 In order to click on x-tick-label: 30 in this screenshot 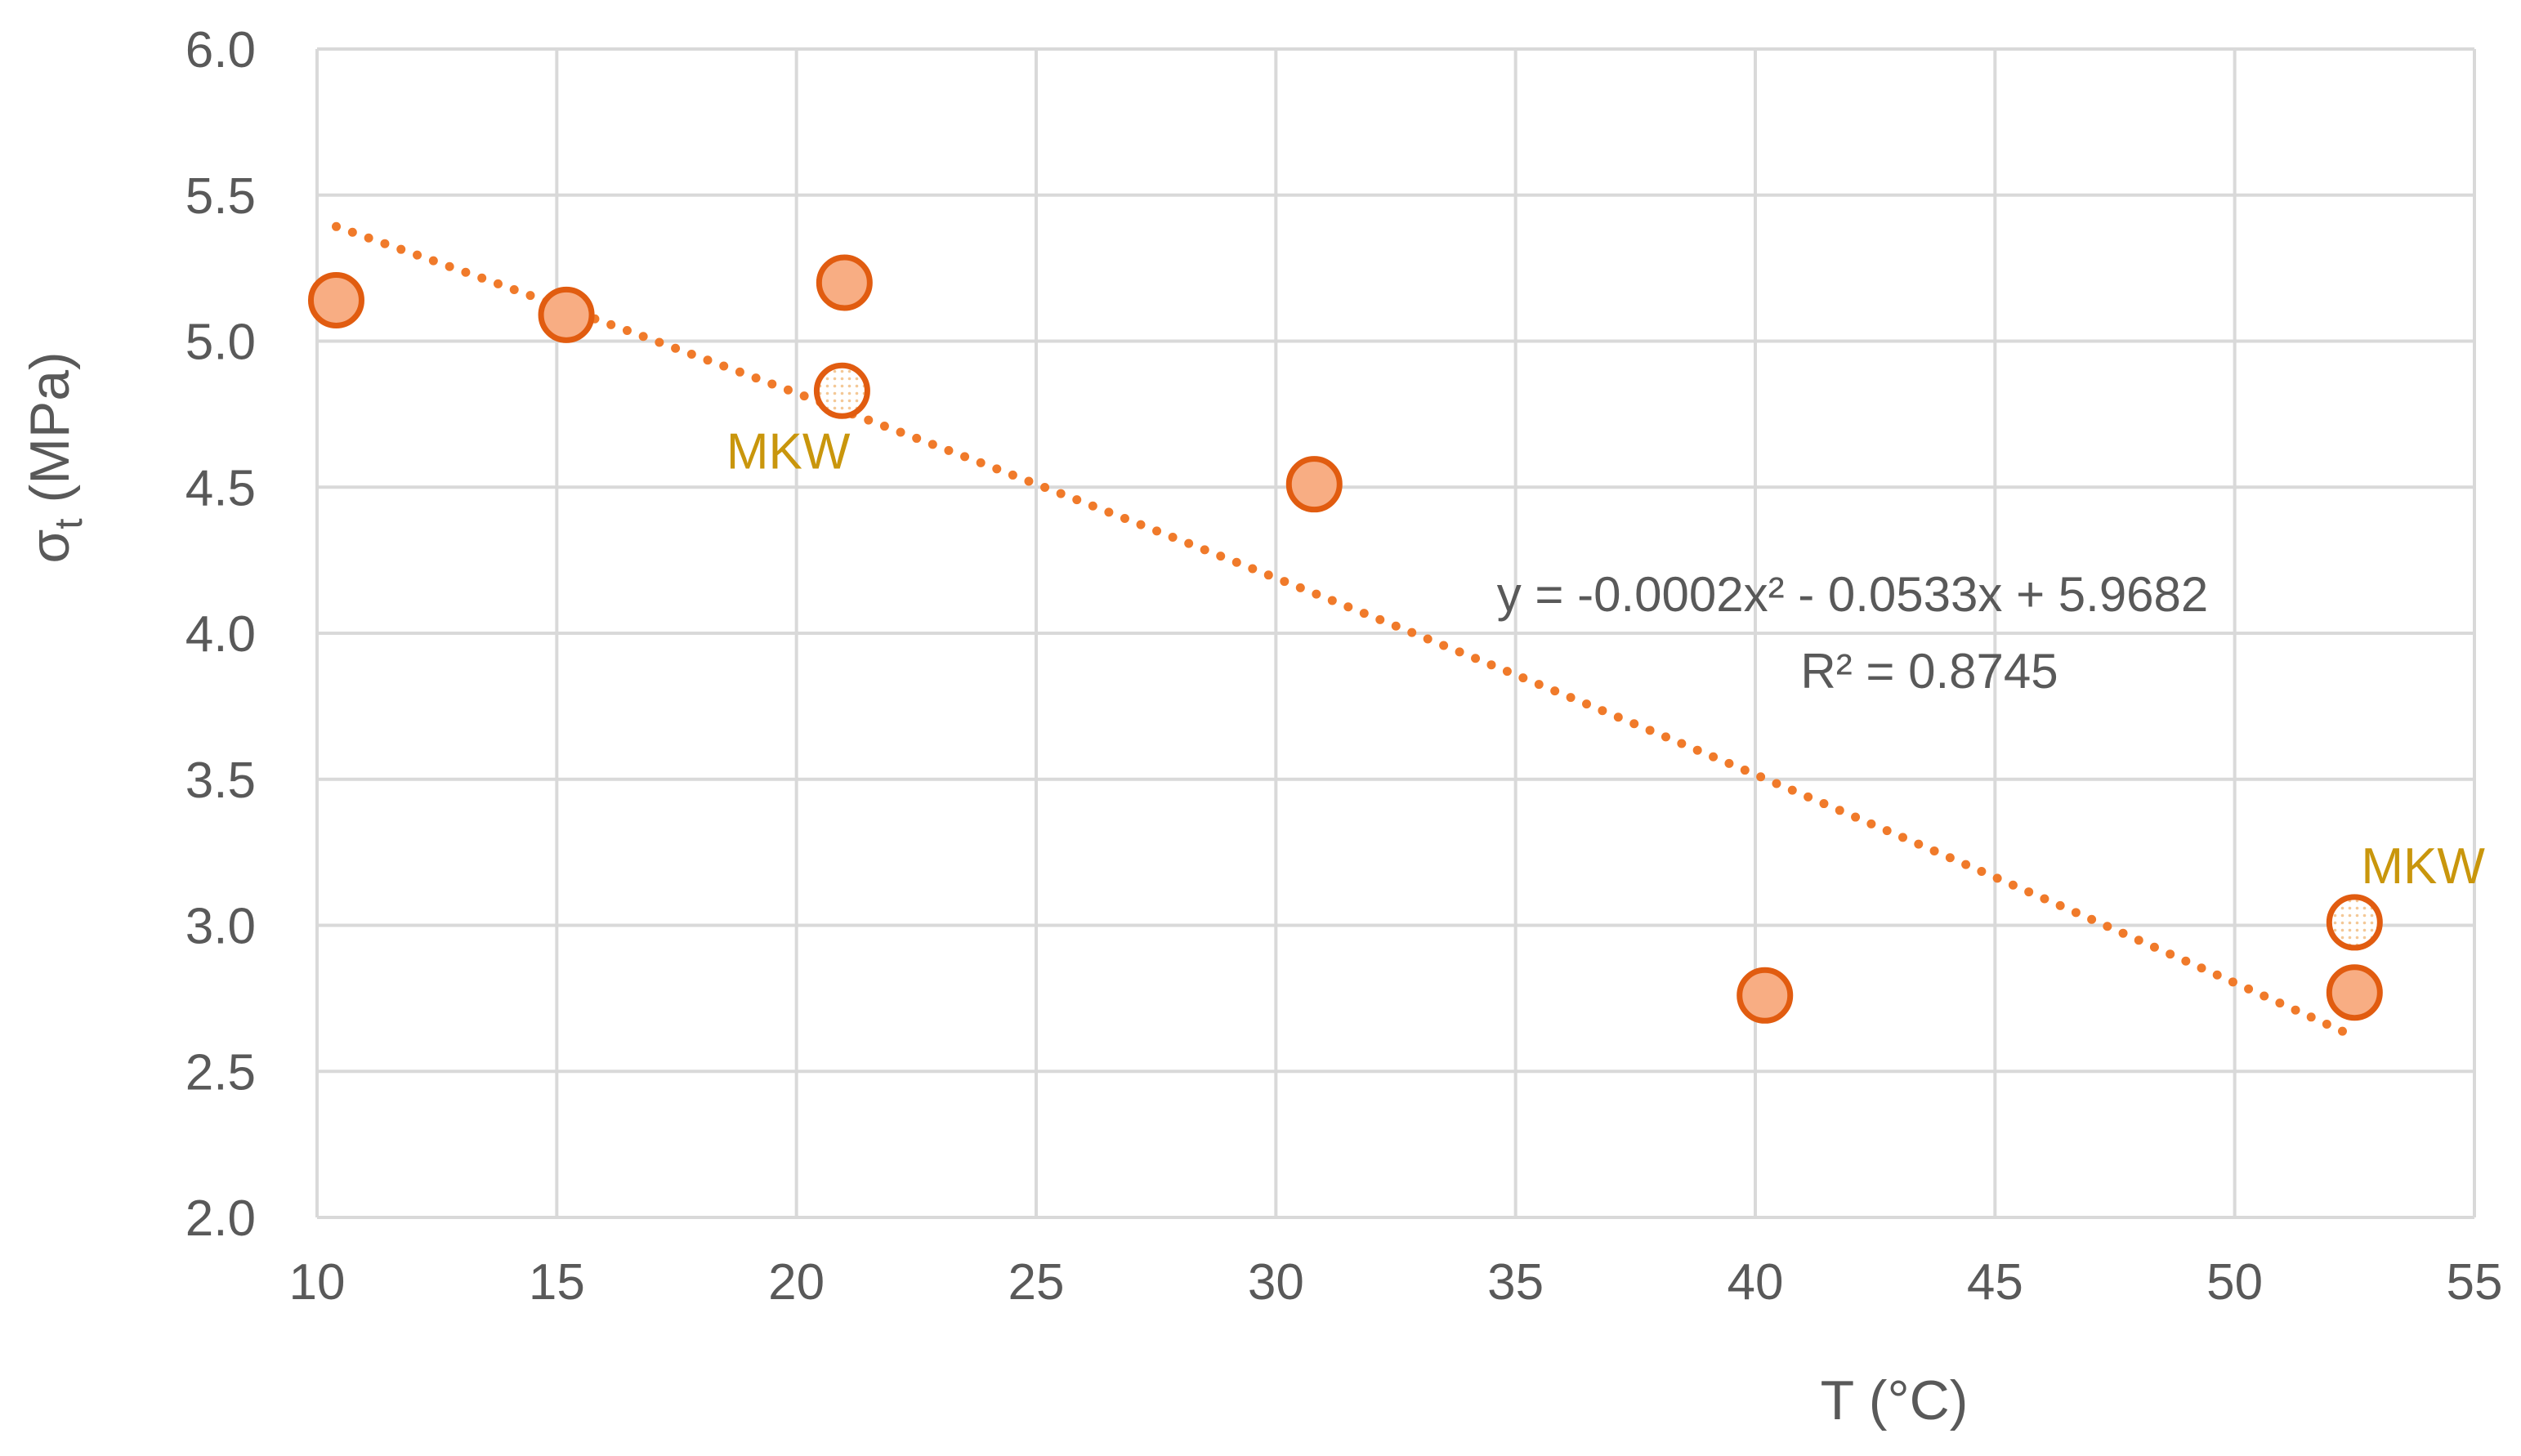, I will do `click(1276, 1282)`.